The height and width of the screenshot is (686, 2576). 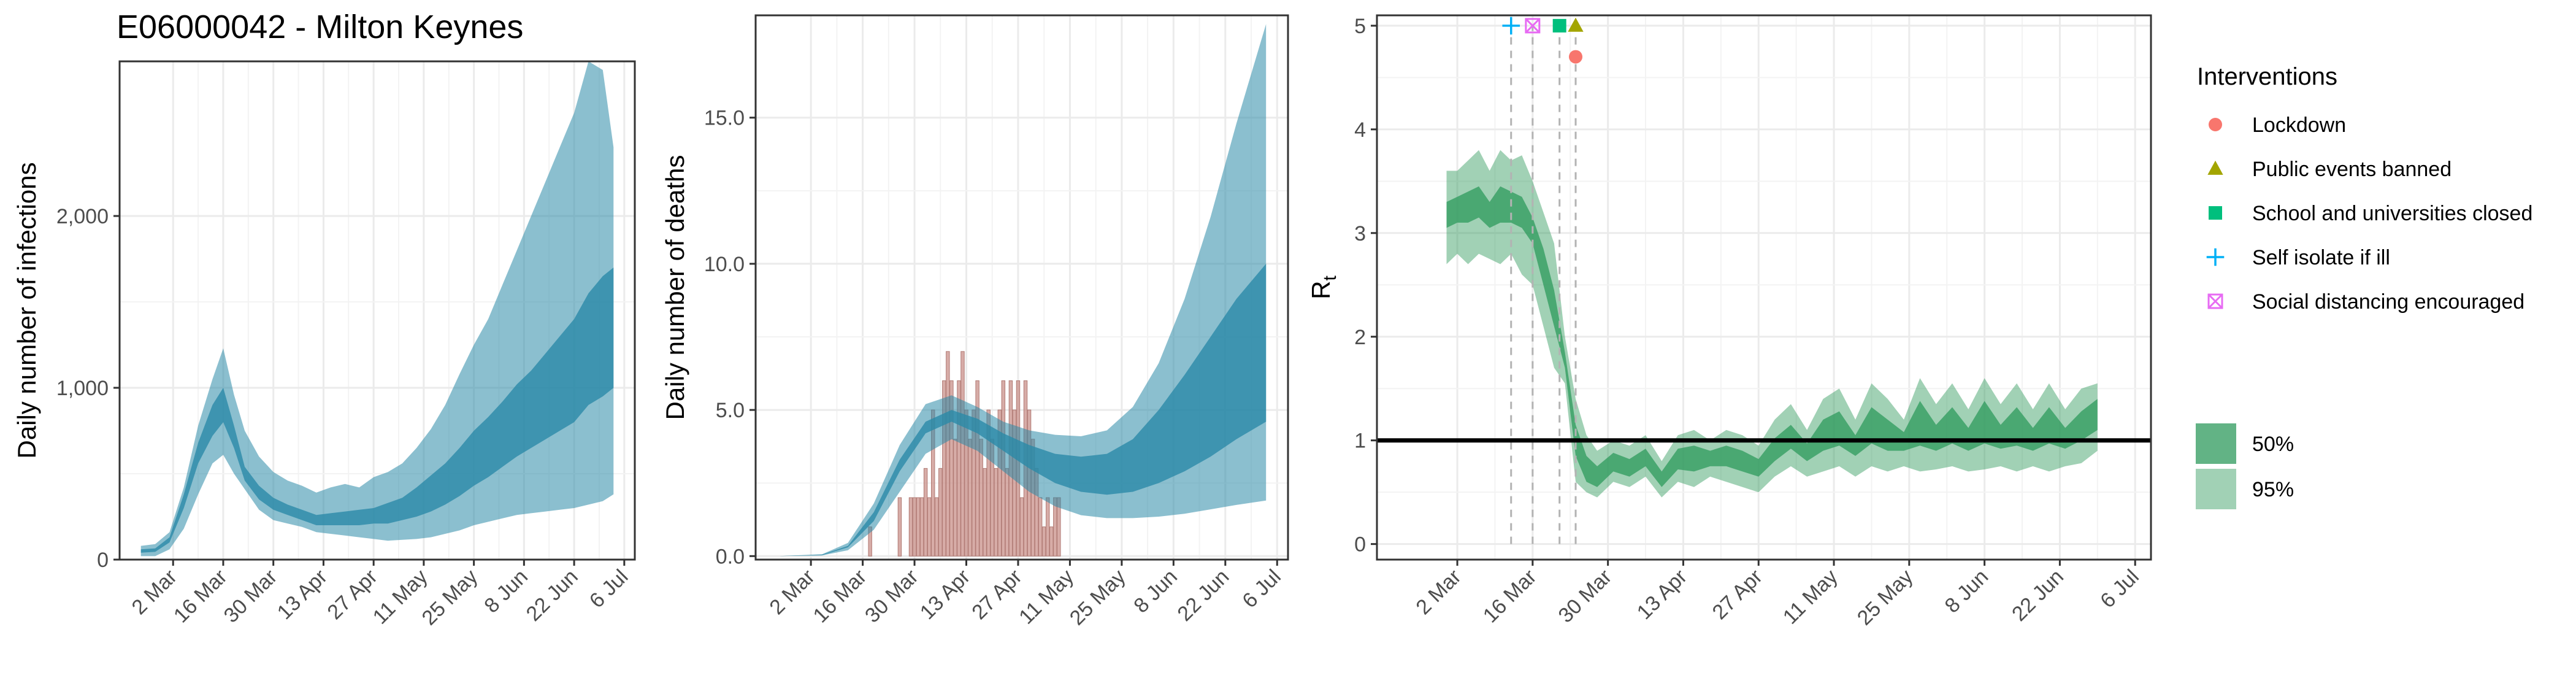 I want to click on legend-marker-social-distancing-encouraged, so click(x=2215, y=301).